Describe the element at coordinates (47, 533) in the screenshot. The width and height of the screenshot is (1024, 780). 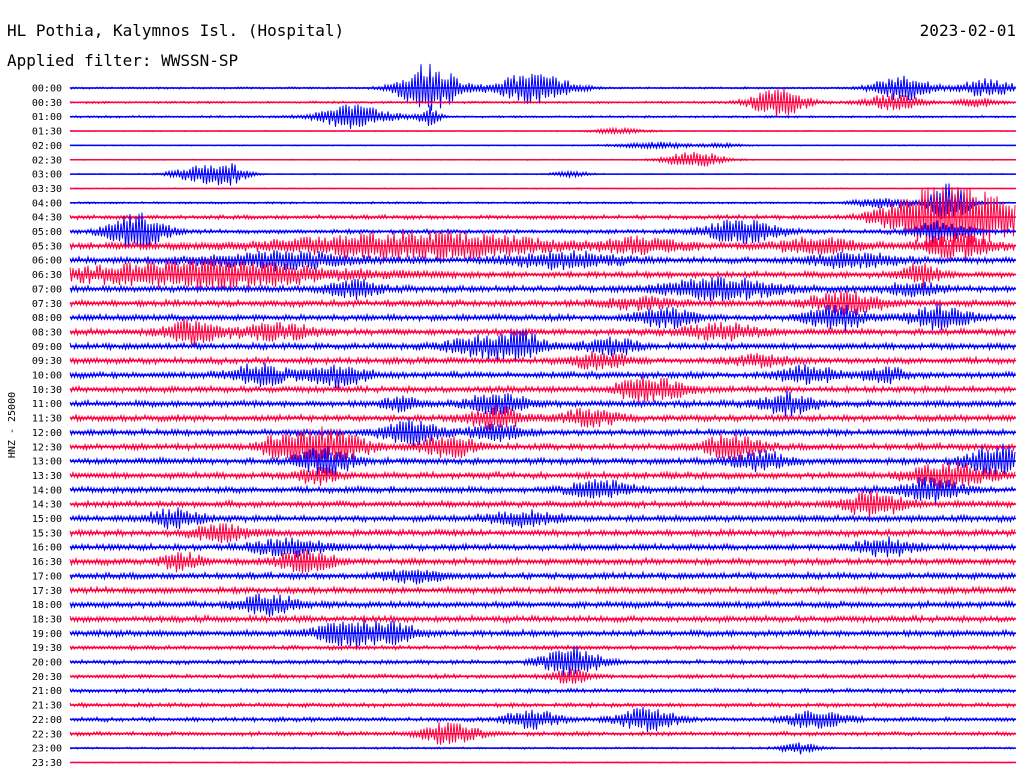
I see `time-label: 15:30` at that location.